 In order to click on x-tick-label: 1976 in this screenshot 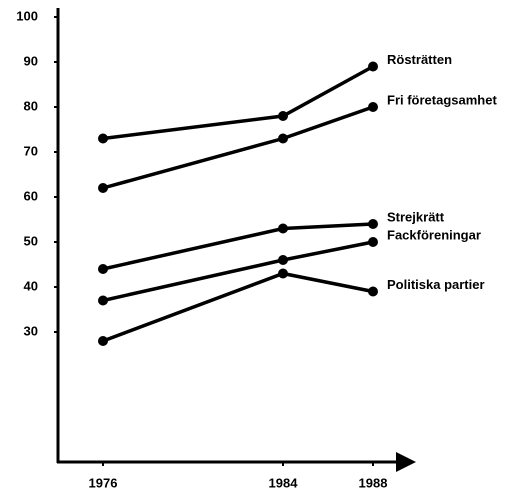, I will do `click(103, 482)`.